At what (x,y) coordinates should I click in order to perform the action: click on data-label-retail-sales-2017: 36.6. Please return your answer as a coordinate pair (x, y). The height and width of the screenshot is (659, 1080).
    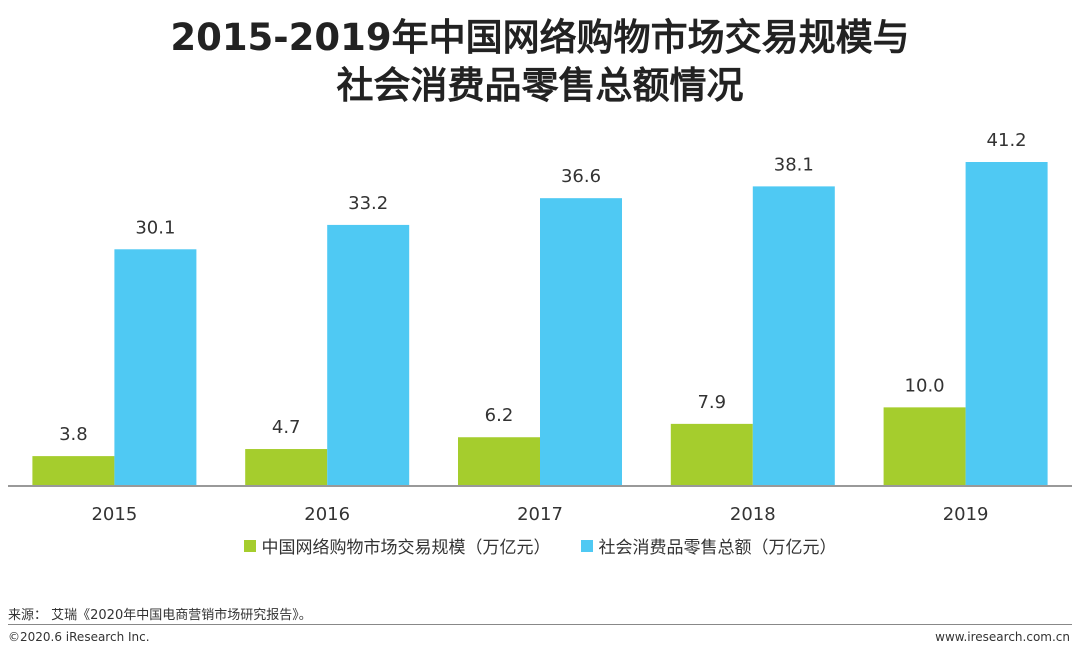
    Looking at the image, I should click on (581, 176).